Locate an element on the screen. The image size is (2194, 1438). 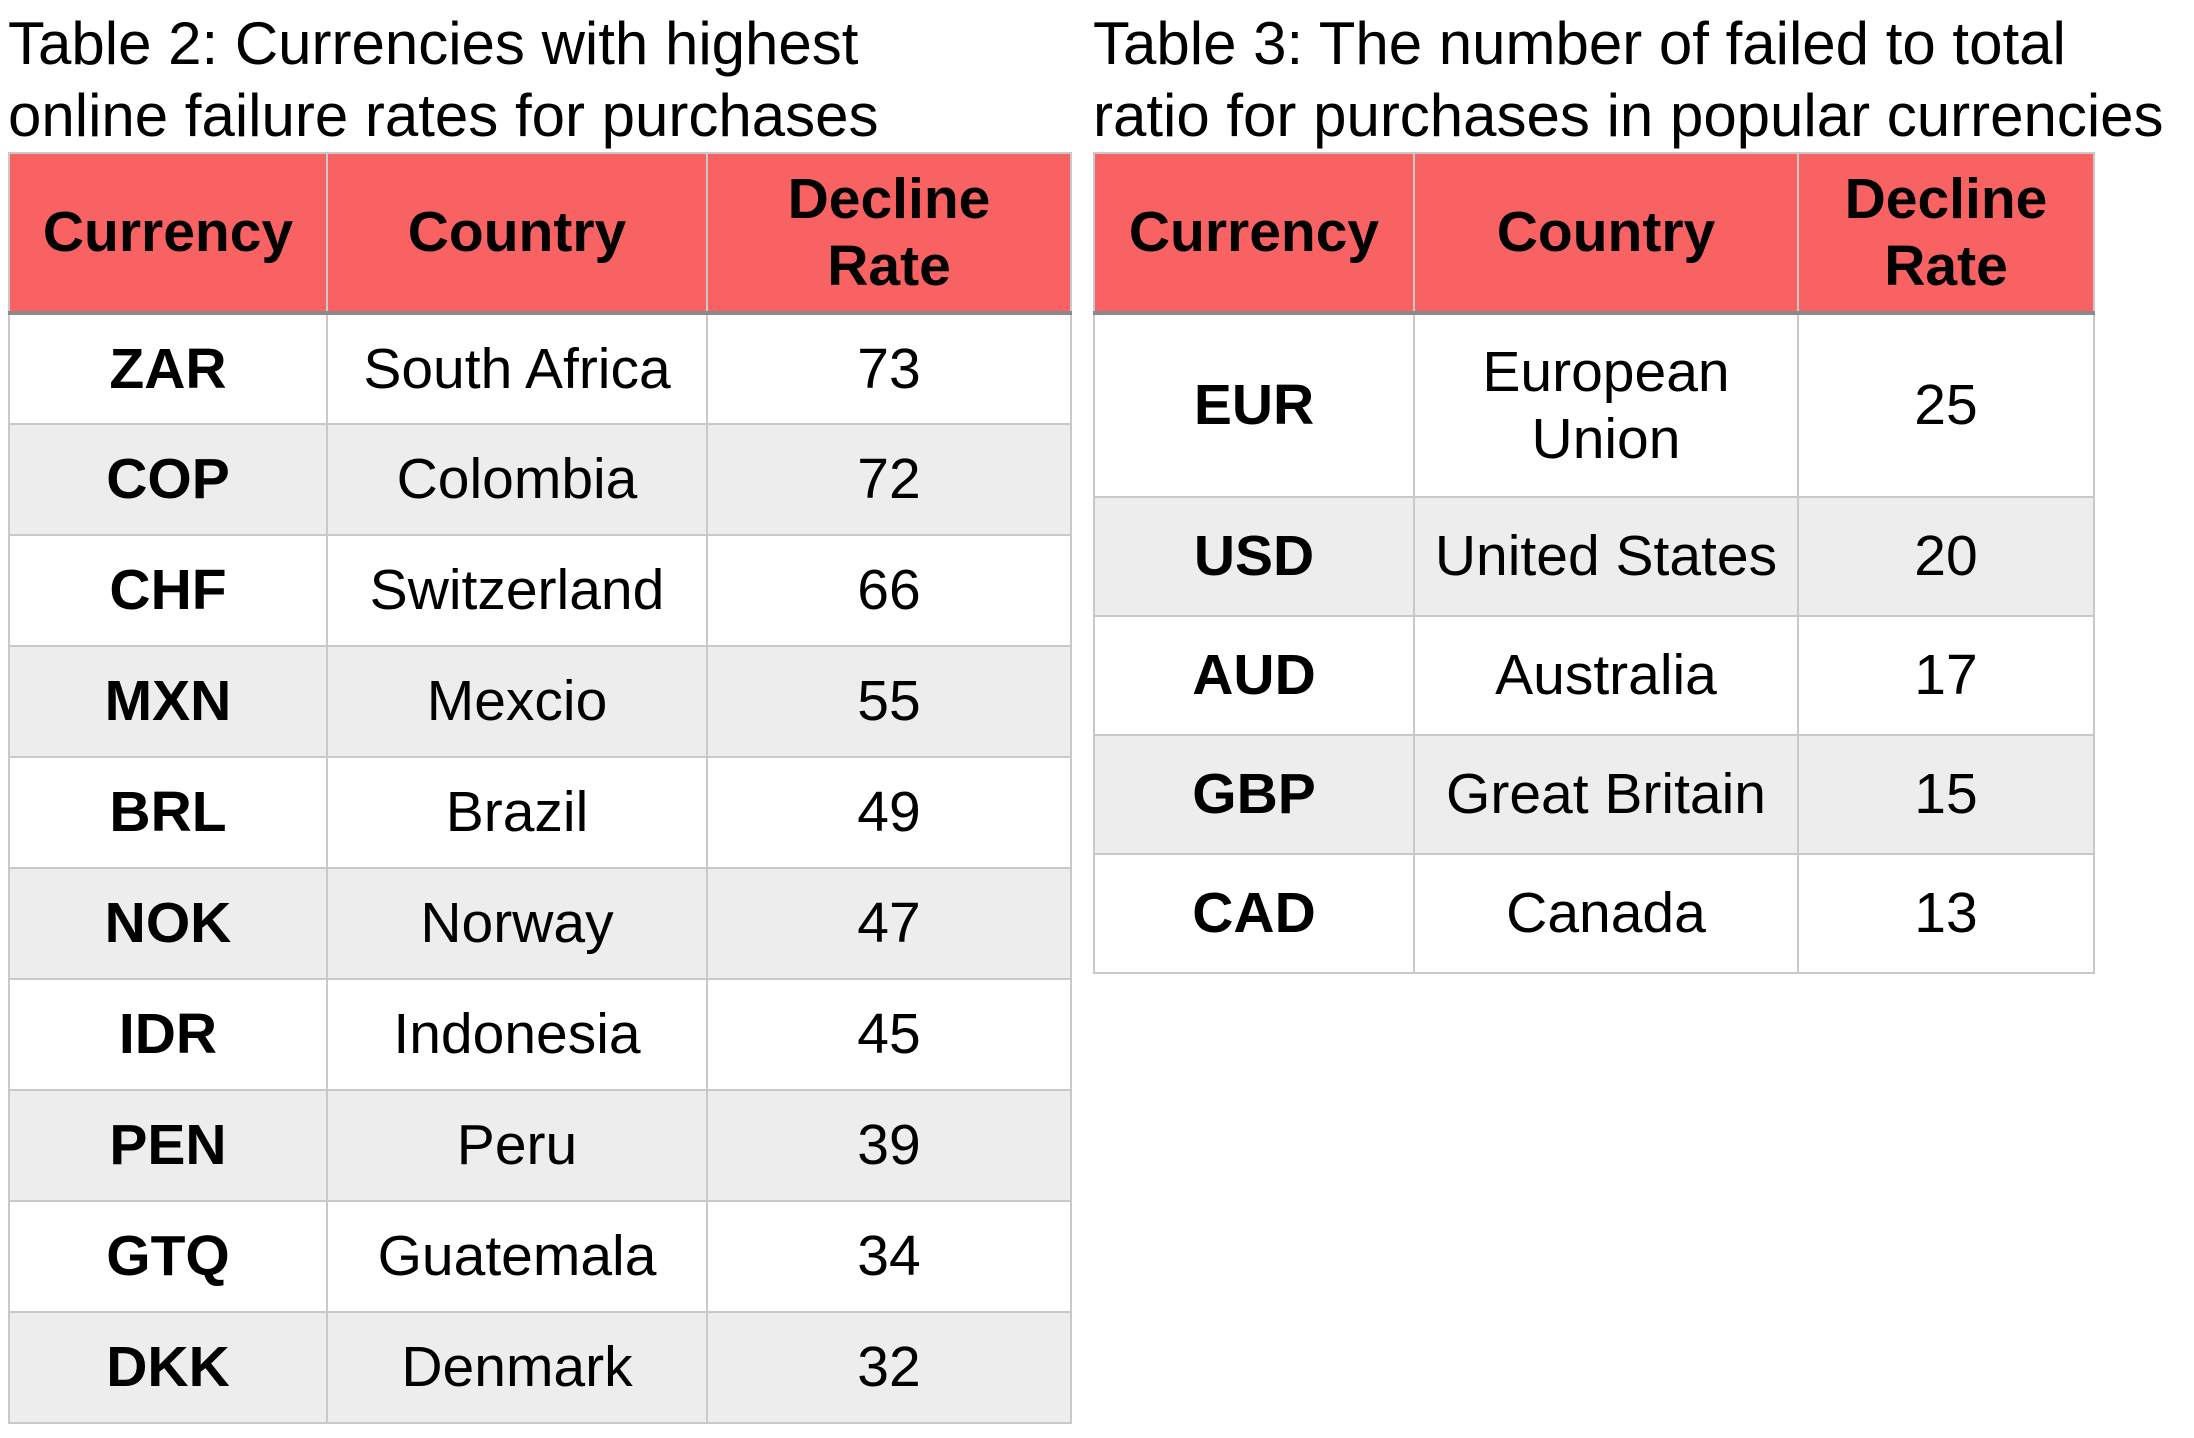
table-row: AUD Australia 17 is located at coordinates (1594, 675).